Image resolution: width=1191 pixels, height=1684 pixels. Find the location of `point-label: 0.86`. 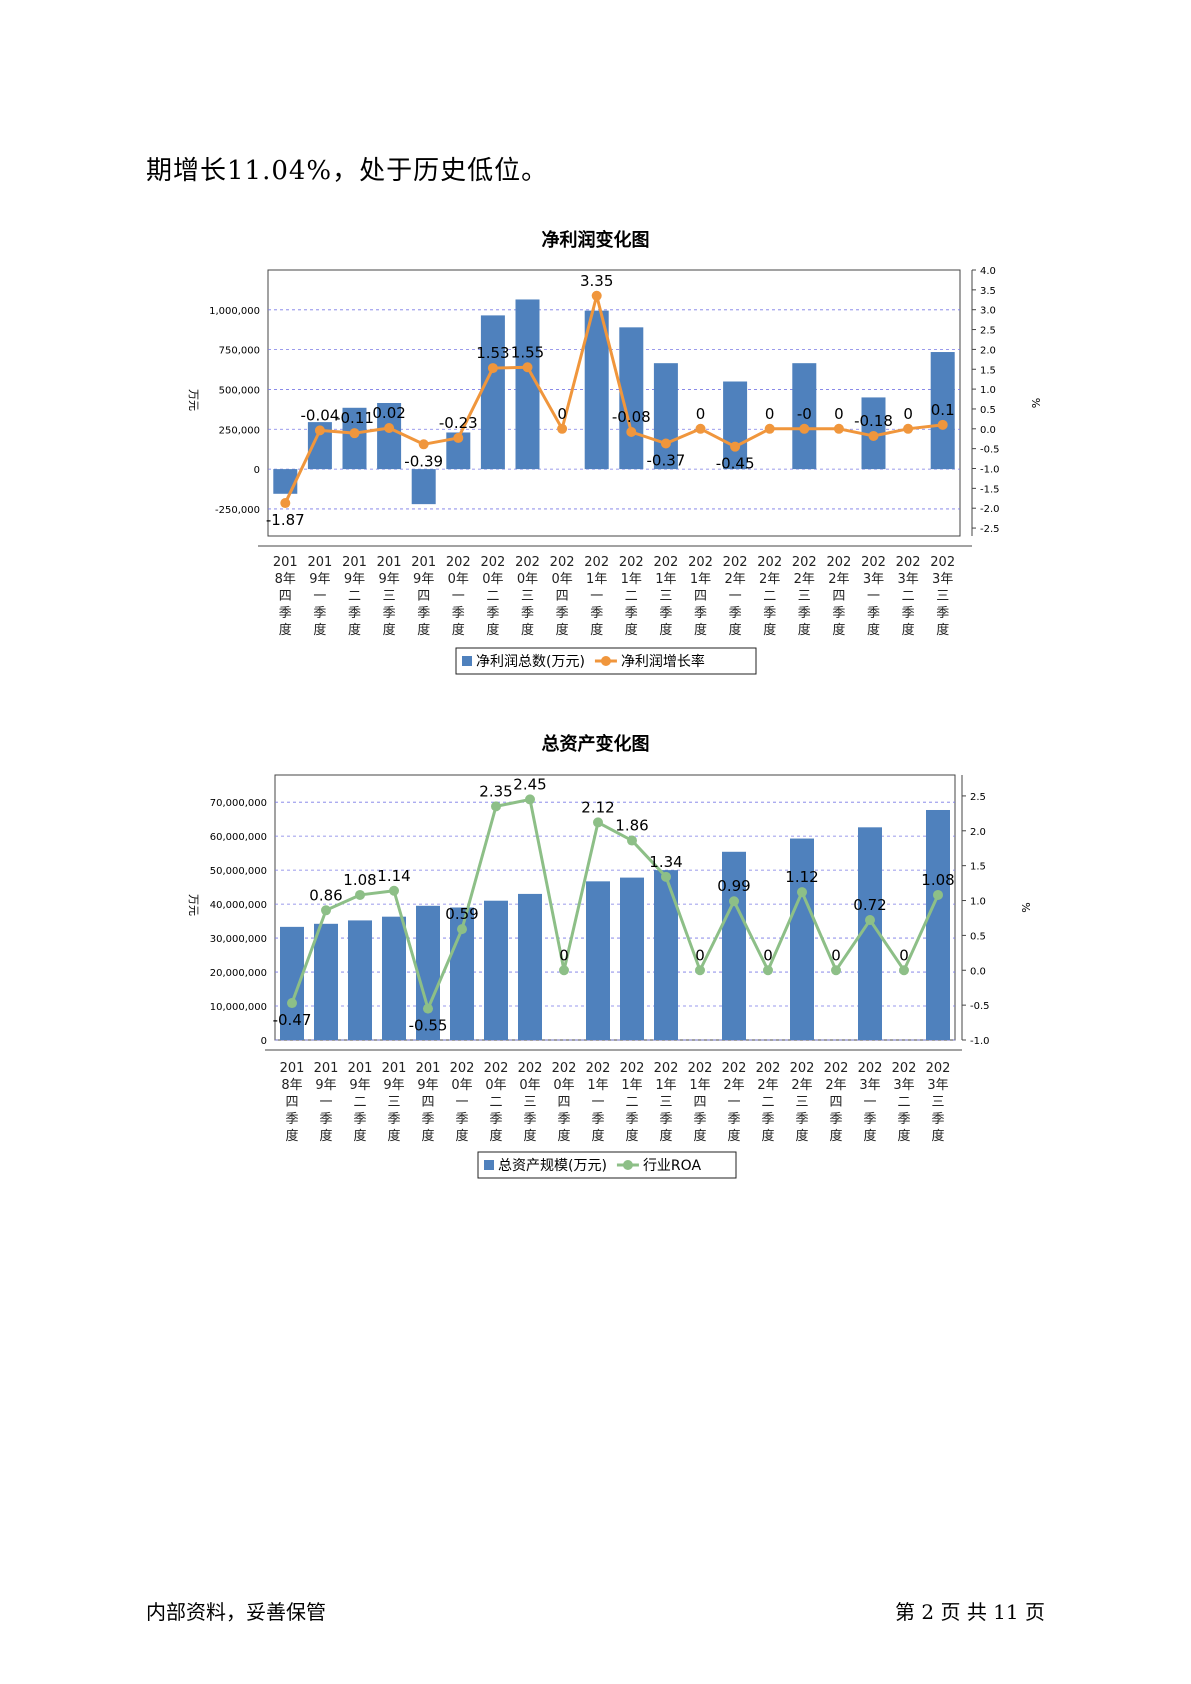

point-label: 0.86 is located at coordinates (325, 895).